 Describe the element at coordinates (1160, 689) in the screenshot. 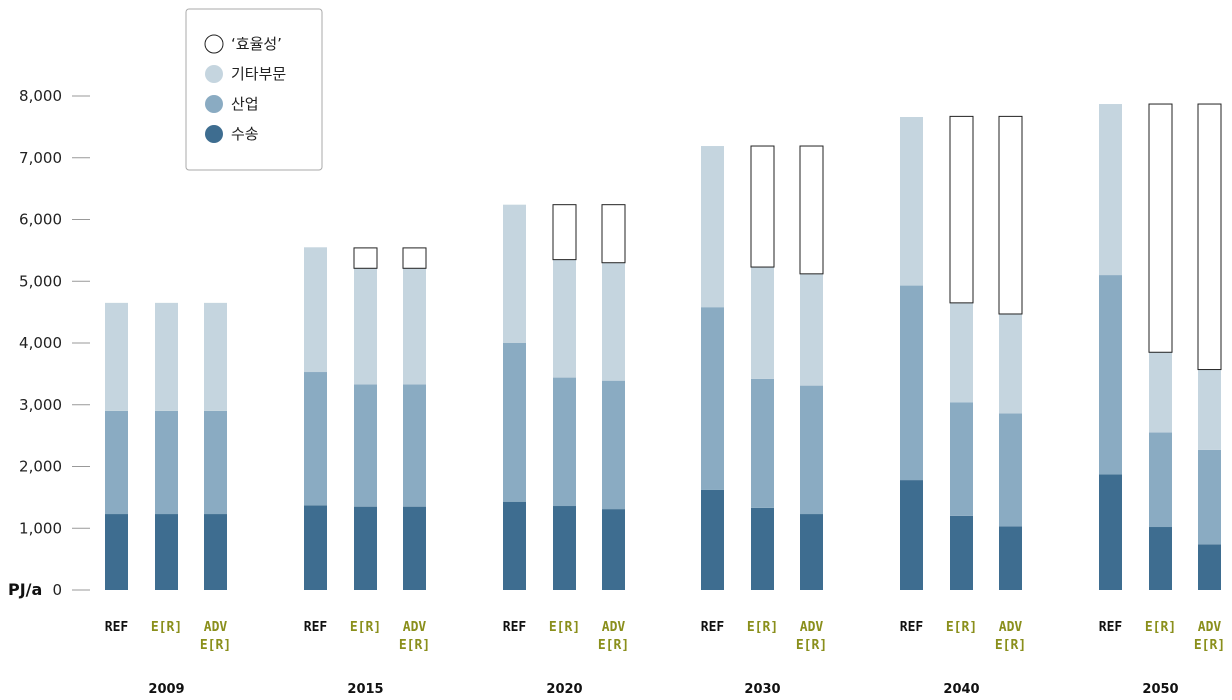

I see `year-label: 2050` at that location.